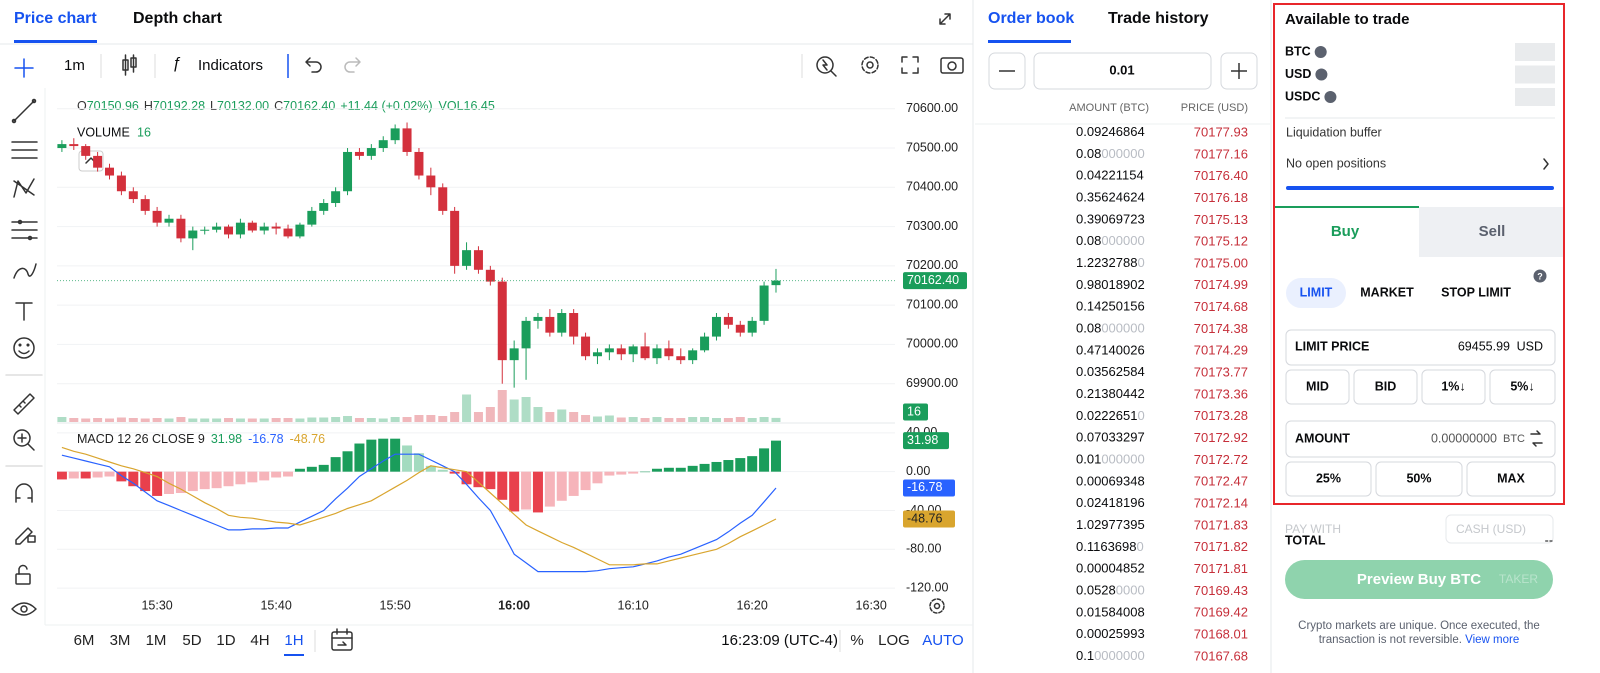 The width and height of the screenshot is (1600, 673). What do you see at coordinates (1387, 292) in the screenshot?
I see `order-type: MARKET` at bounding box center [1387, 292].